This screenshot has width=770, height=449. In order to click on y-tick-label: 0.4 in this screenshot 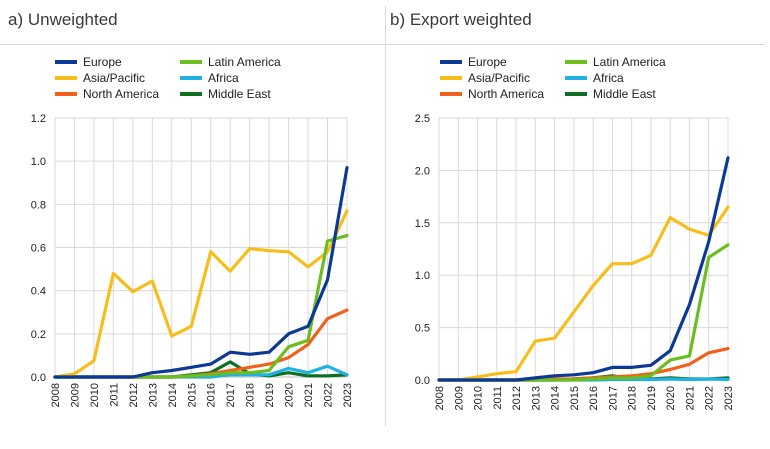, I will do `click(38, 292)`.